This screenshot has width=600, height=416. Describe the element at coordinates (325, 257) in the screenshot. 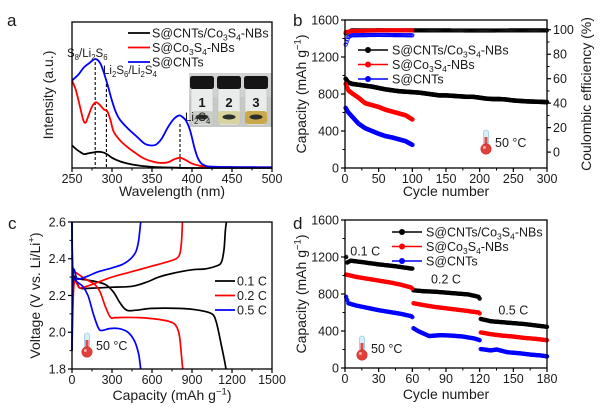

I see `y-tick-label: 1200` at that location.